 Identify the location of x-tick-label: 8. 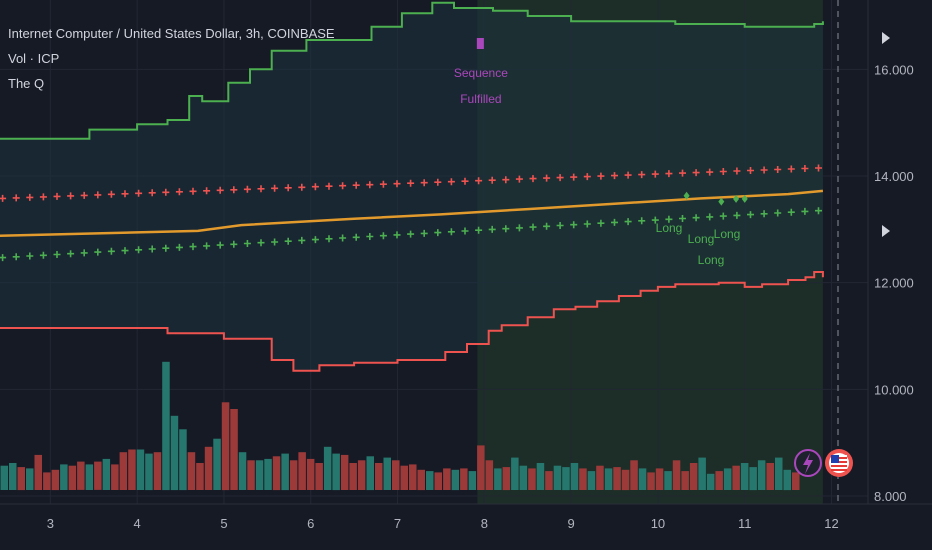
(484, 523).